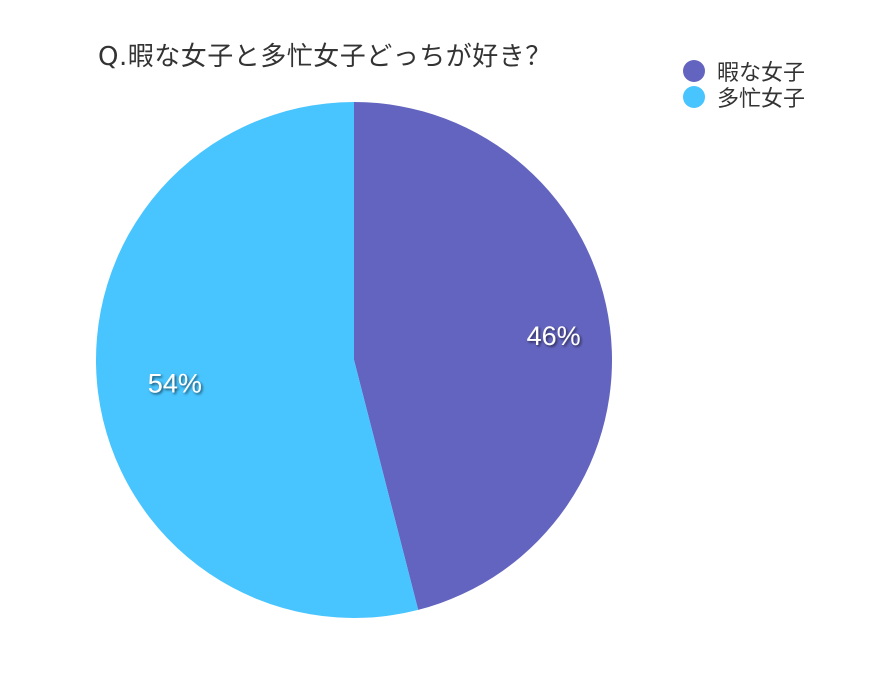 The image size is (870, 674). I want to click on slice-label-tabou: 54%, so click(175, 384).